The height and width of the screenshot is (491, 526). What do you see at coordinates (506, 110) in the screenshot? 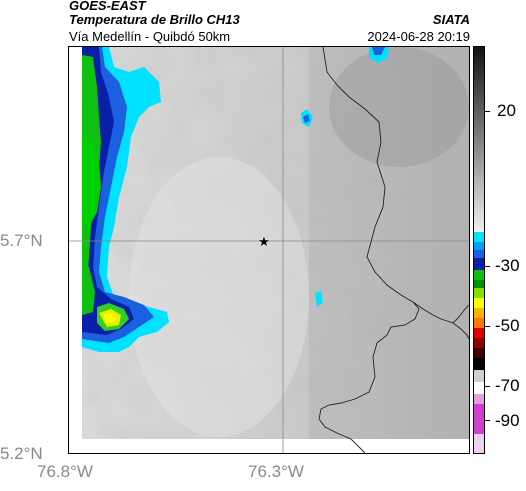
I see `colorbar-label-20: 20` at bounding box center [506, 110].